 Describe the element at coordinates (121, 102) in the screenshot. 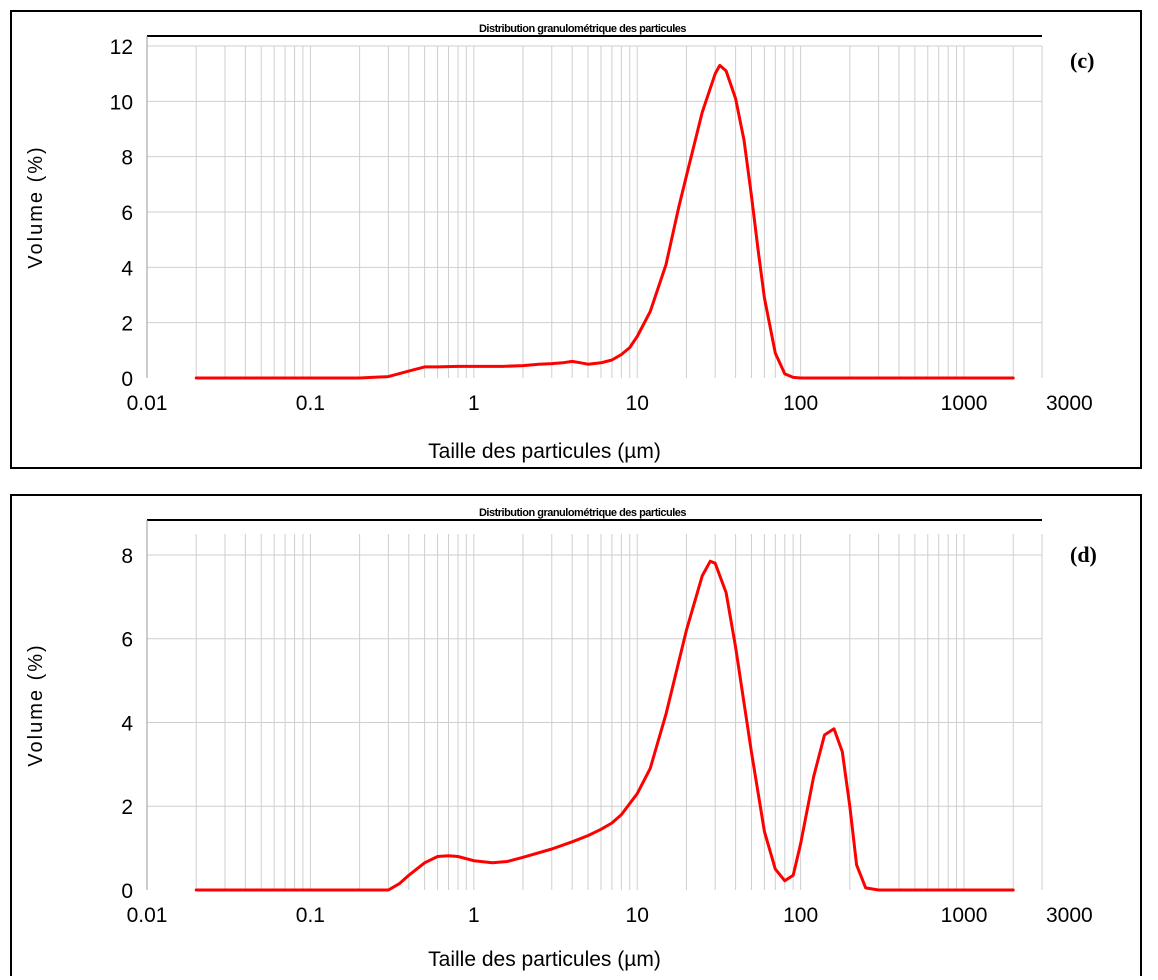

I see `y-tick-label: 10` at that location.